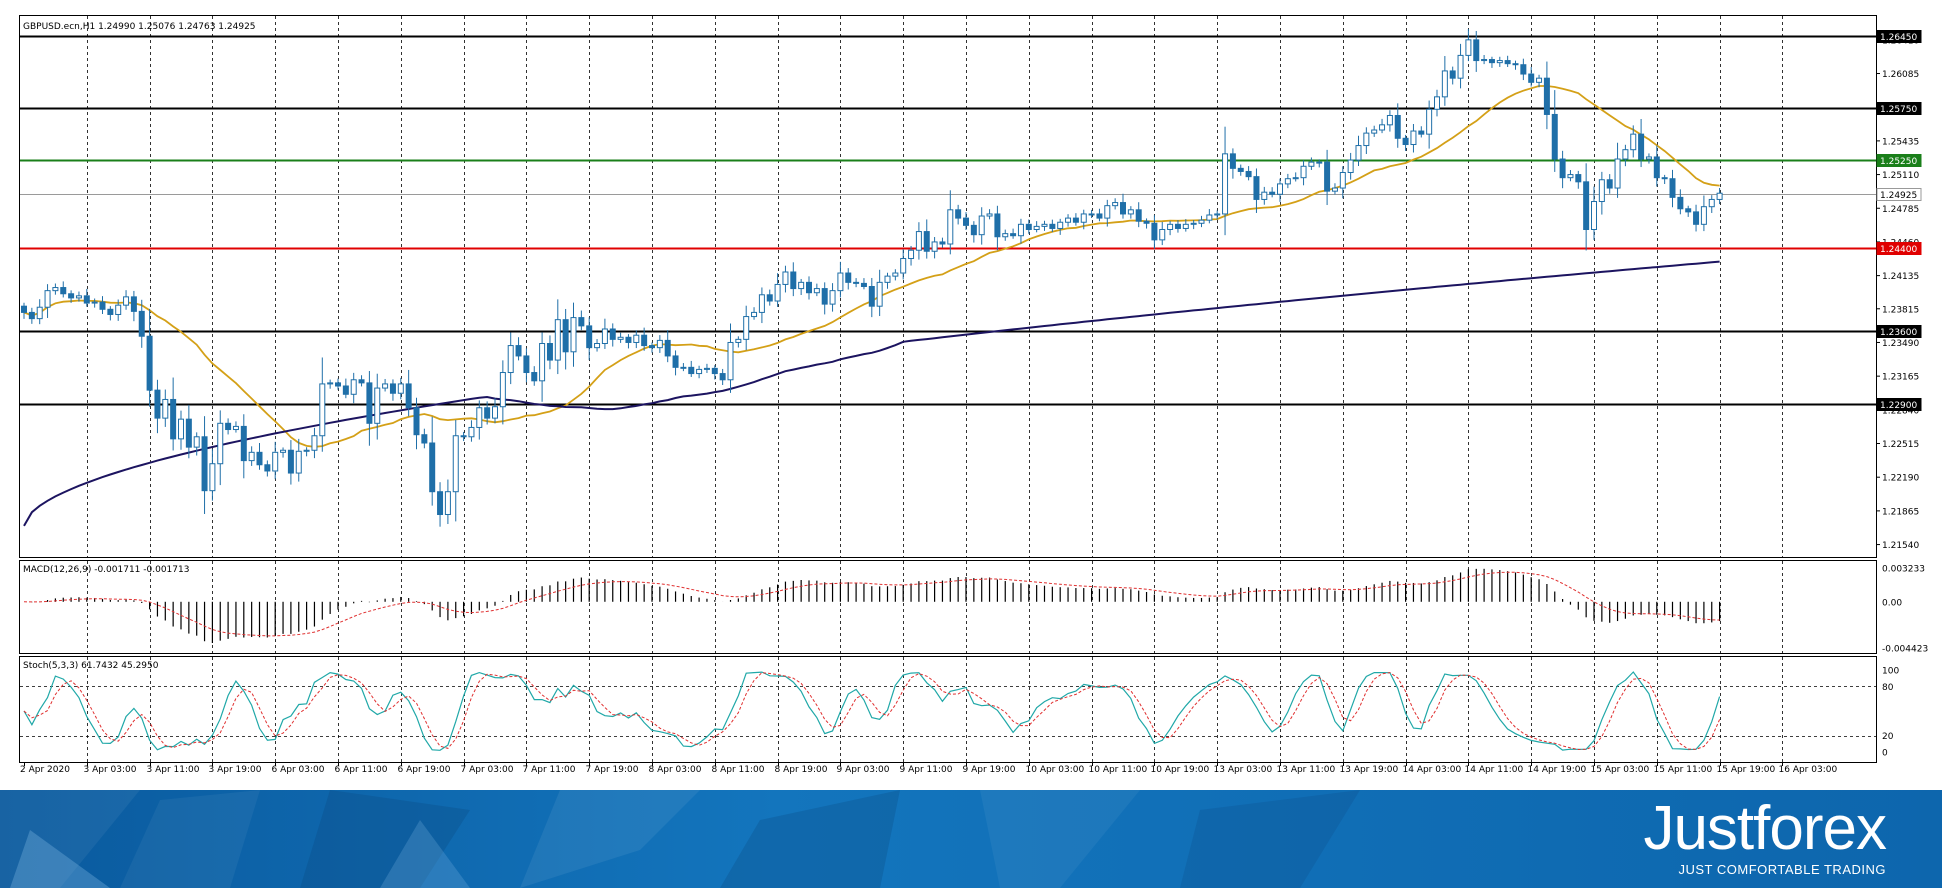  What do you see at coordinates (1903, 570) in the screenshot?
I see `macd-tick-label: 0.003233` at bounding box center [1903, 570].